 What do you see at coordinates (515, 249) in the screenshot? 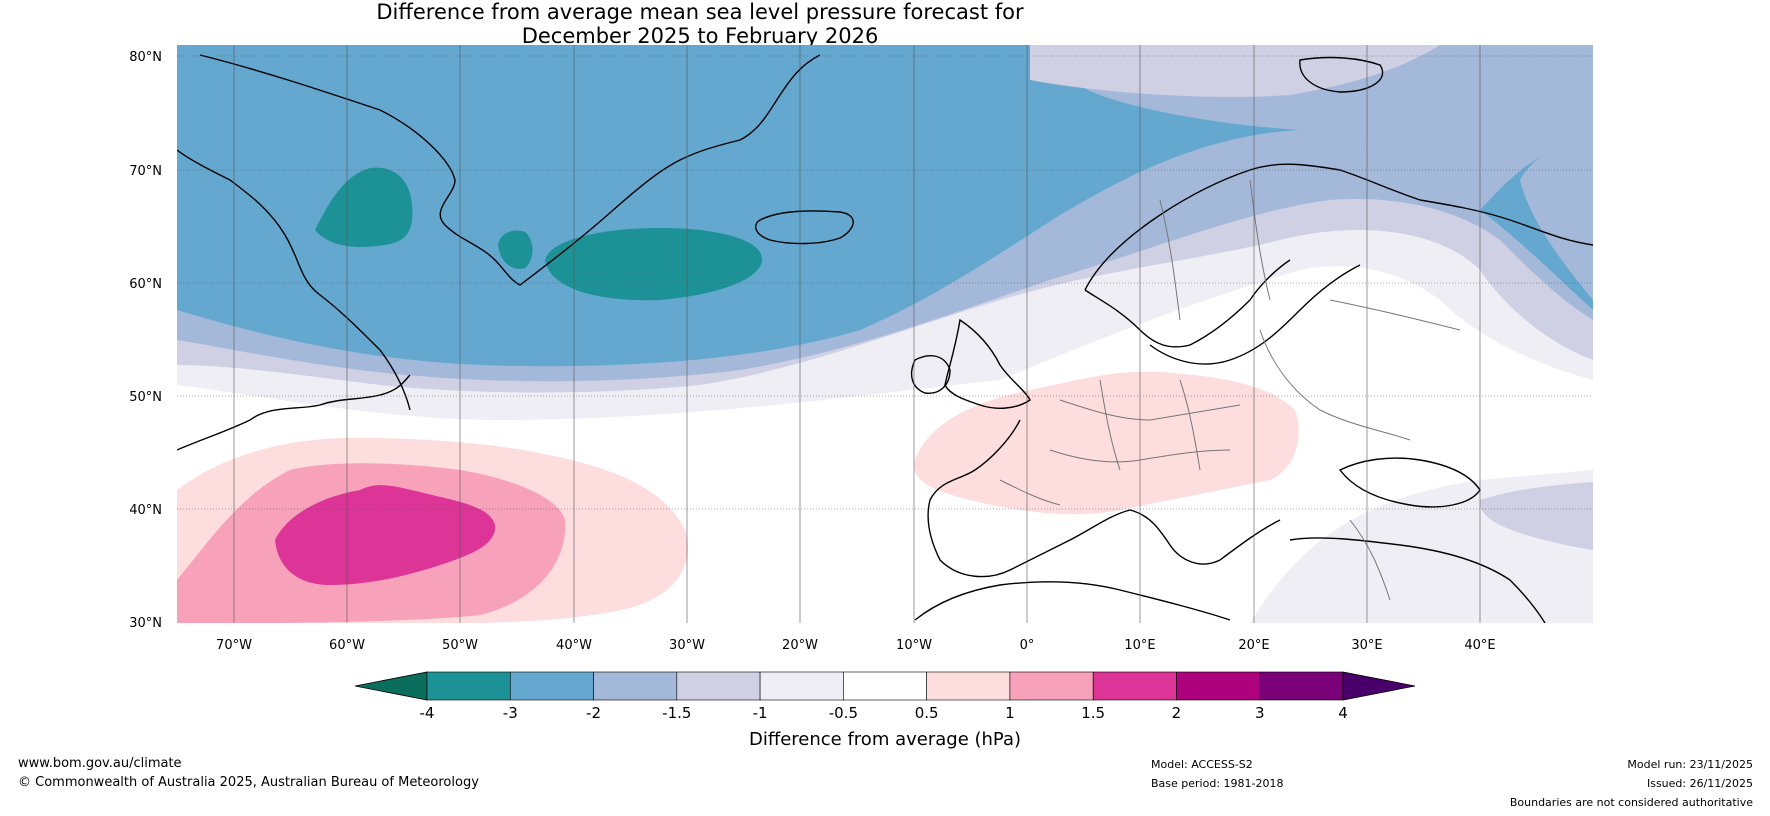
I see `contour-band-minus-3-small` at bounding box center [515, 249].